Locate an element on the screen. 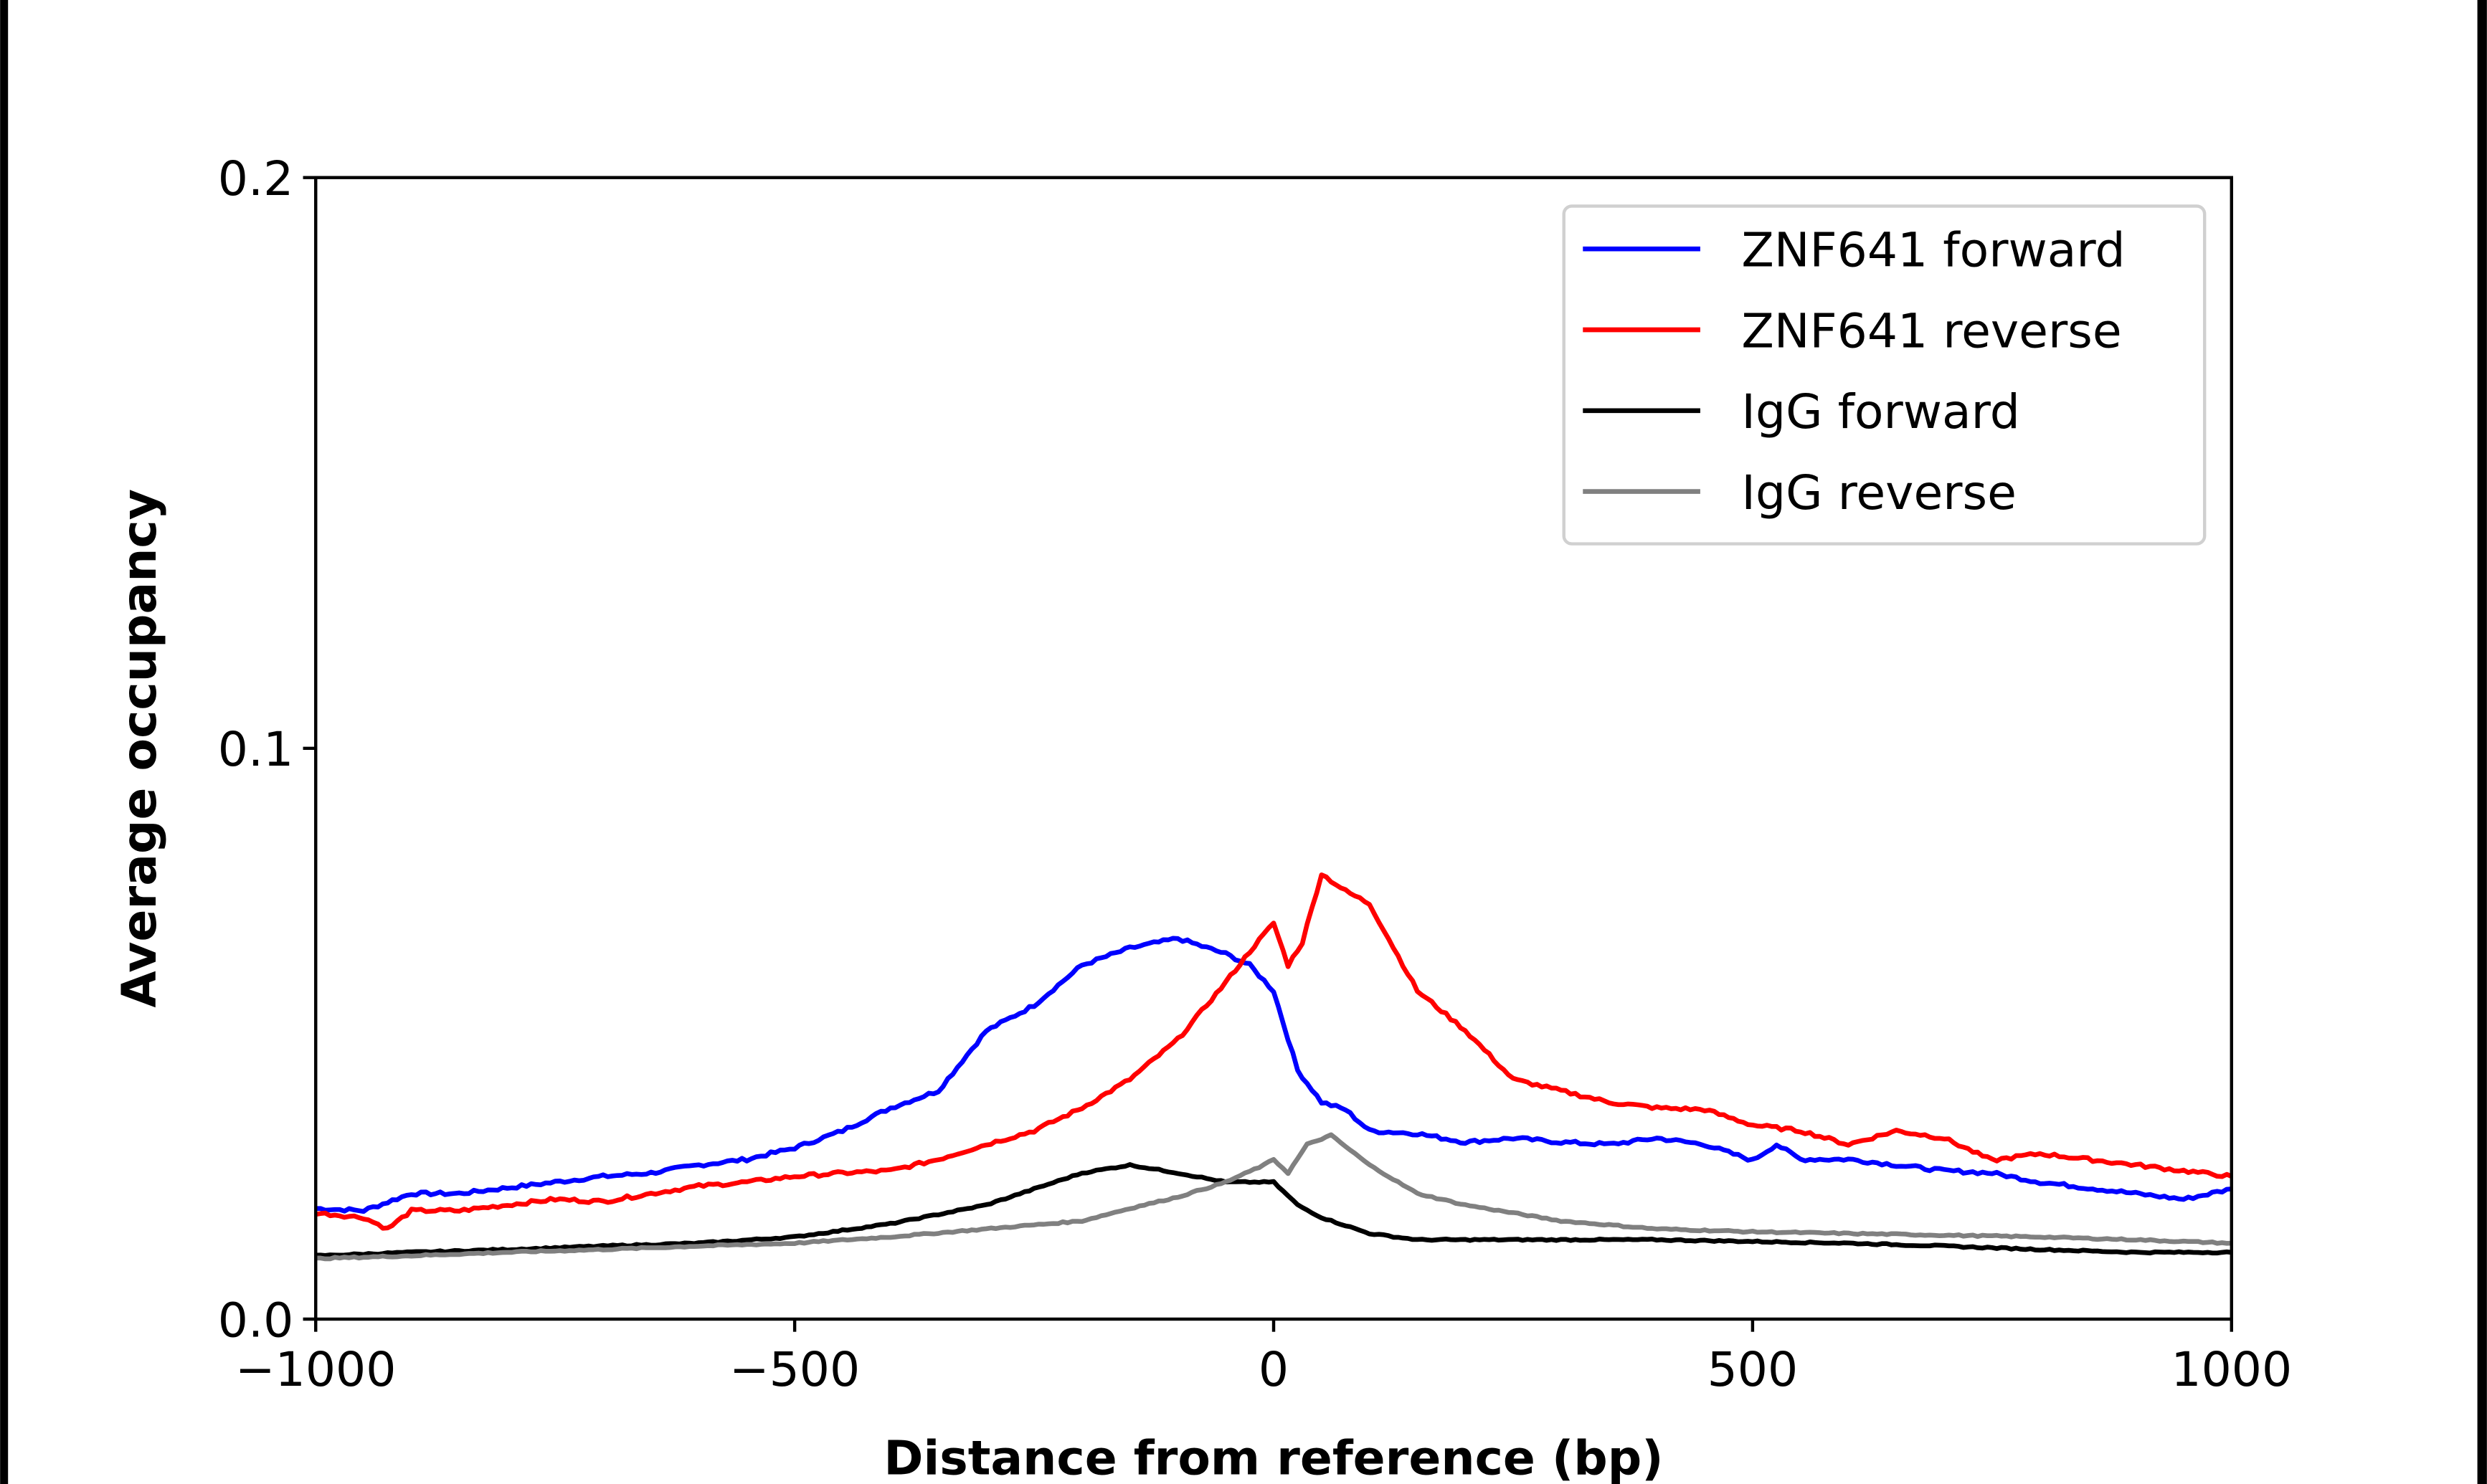  y-axis-label: Average occupancy is located at coordinates (139, 749).